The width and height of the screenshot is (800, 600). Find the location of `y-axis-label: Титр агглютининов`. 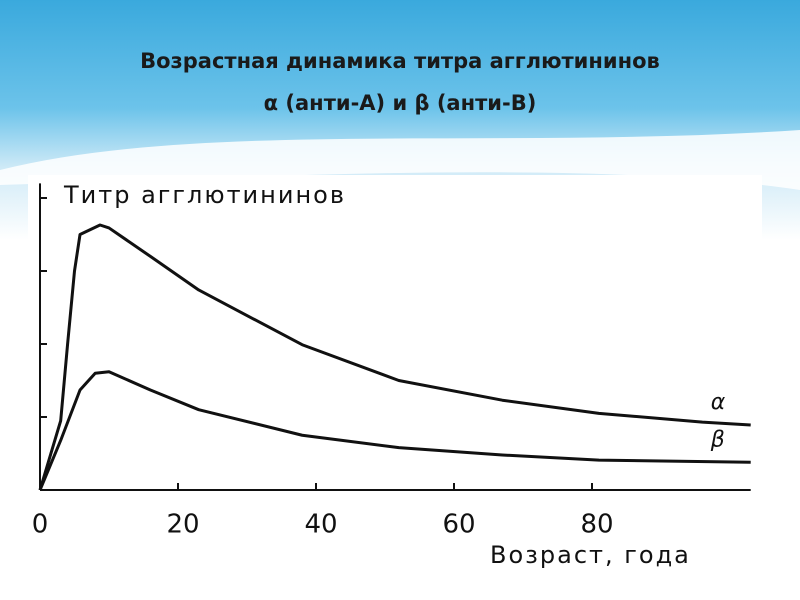

y-axis-label: Титр агглютининов is located at coordinates (204, 195).